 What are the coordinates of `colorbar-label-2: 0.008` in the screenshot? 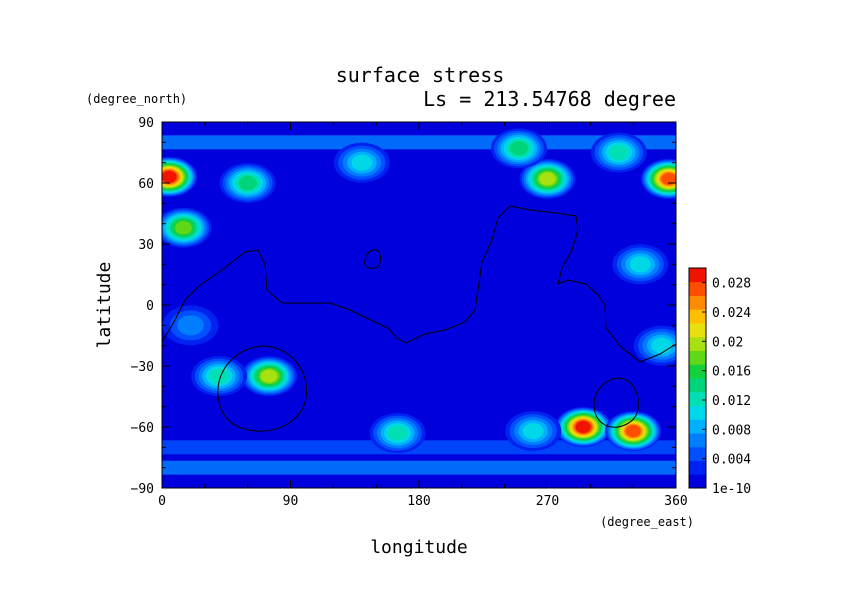 It's located at (731, 430).